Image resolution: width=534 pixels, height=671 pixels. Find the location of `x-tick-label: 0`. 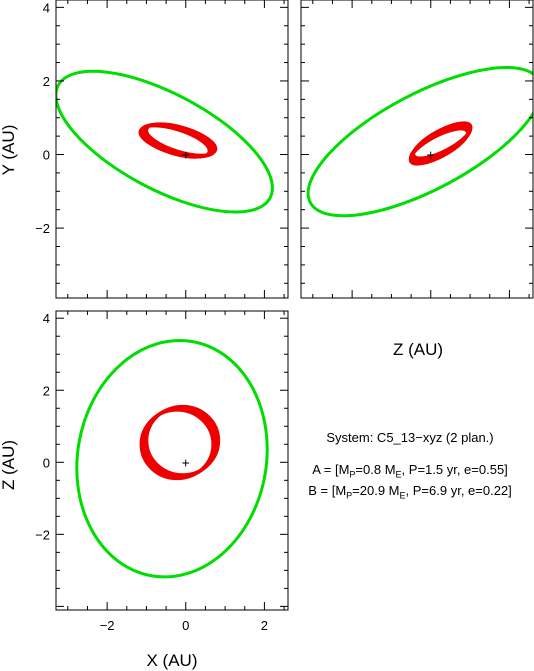

x-tick-label: 0 is located at coordinates (185, 625).